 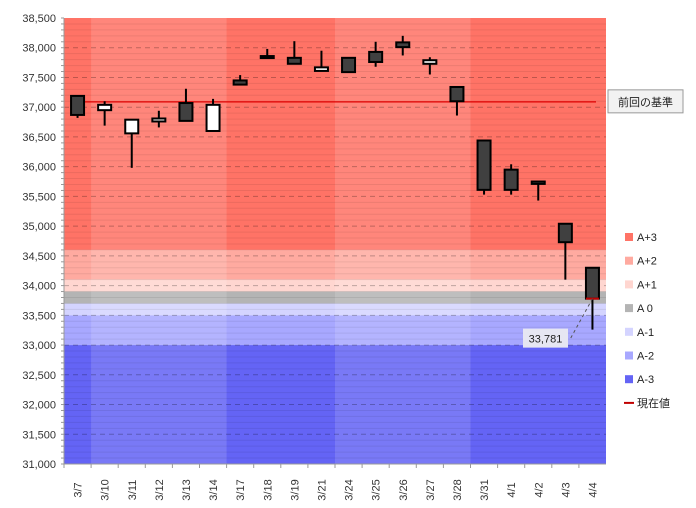 I want to click on y-tick-label: 32,500, so click(x=39, y=376).